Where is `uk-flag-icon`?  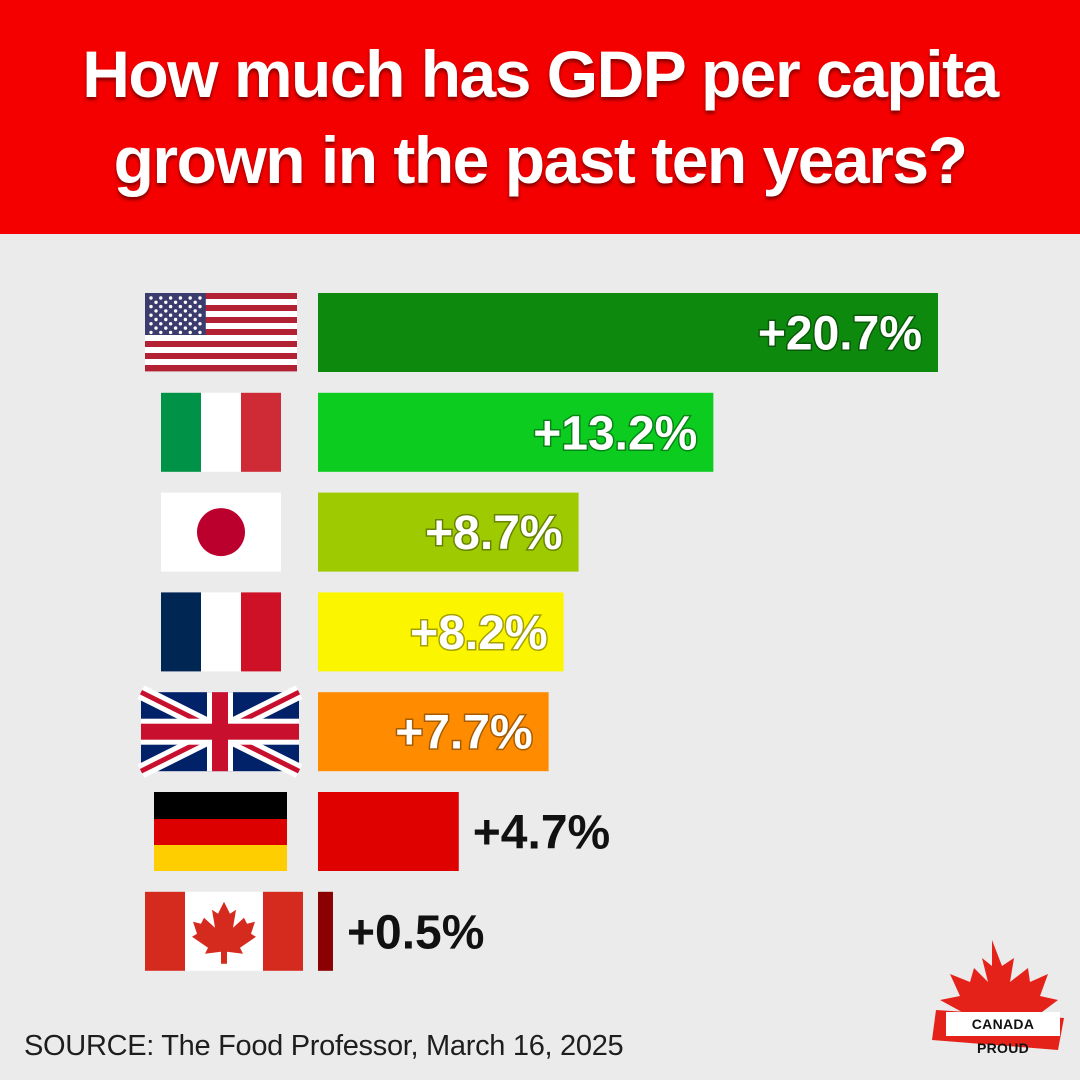 uk-flag-icon is located at coordinates (220, 731).